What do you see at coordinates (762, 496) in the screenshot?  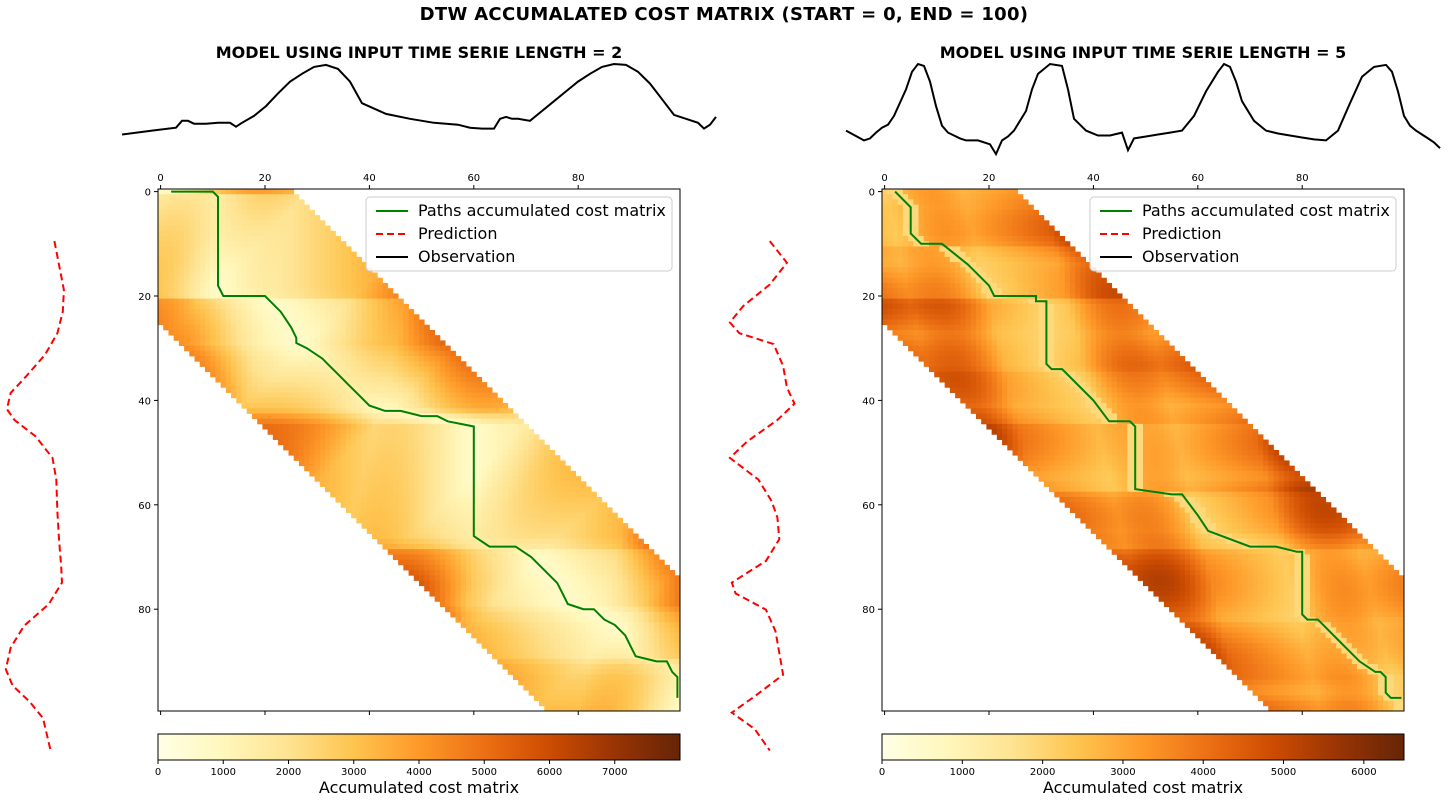 I see `chart2-prediction-line` at bounding box center [762, 496].